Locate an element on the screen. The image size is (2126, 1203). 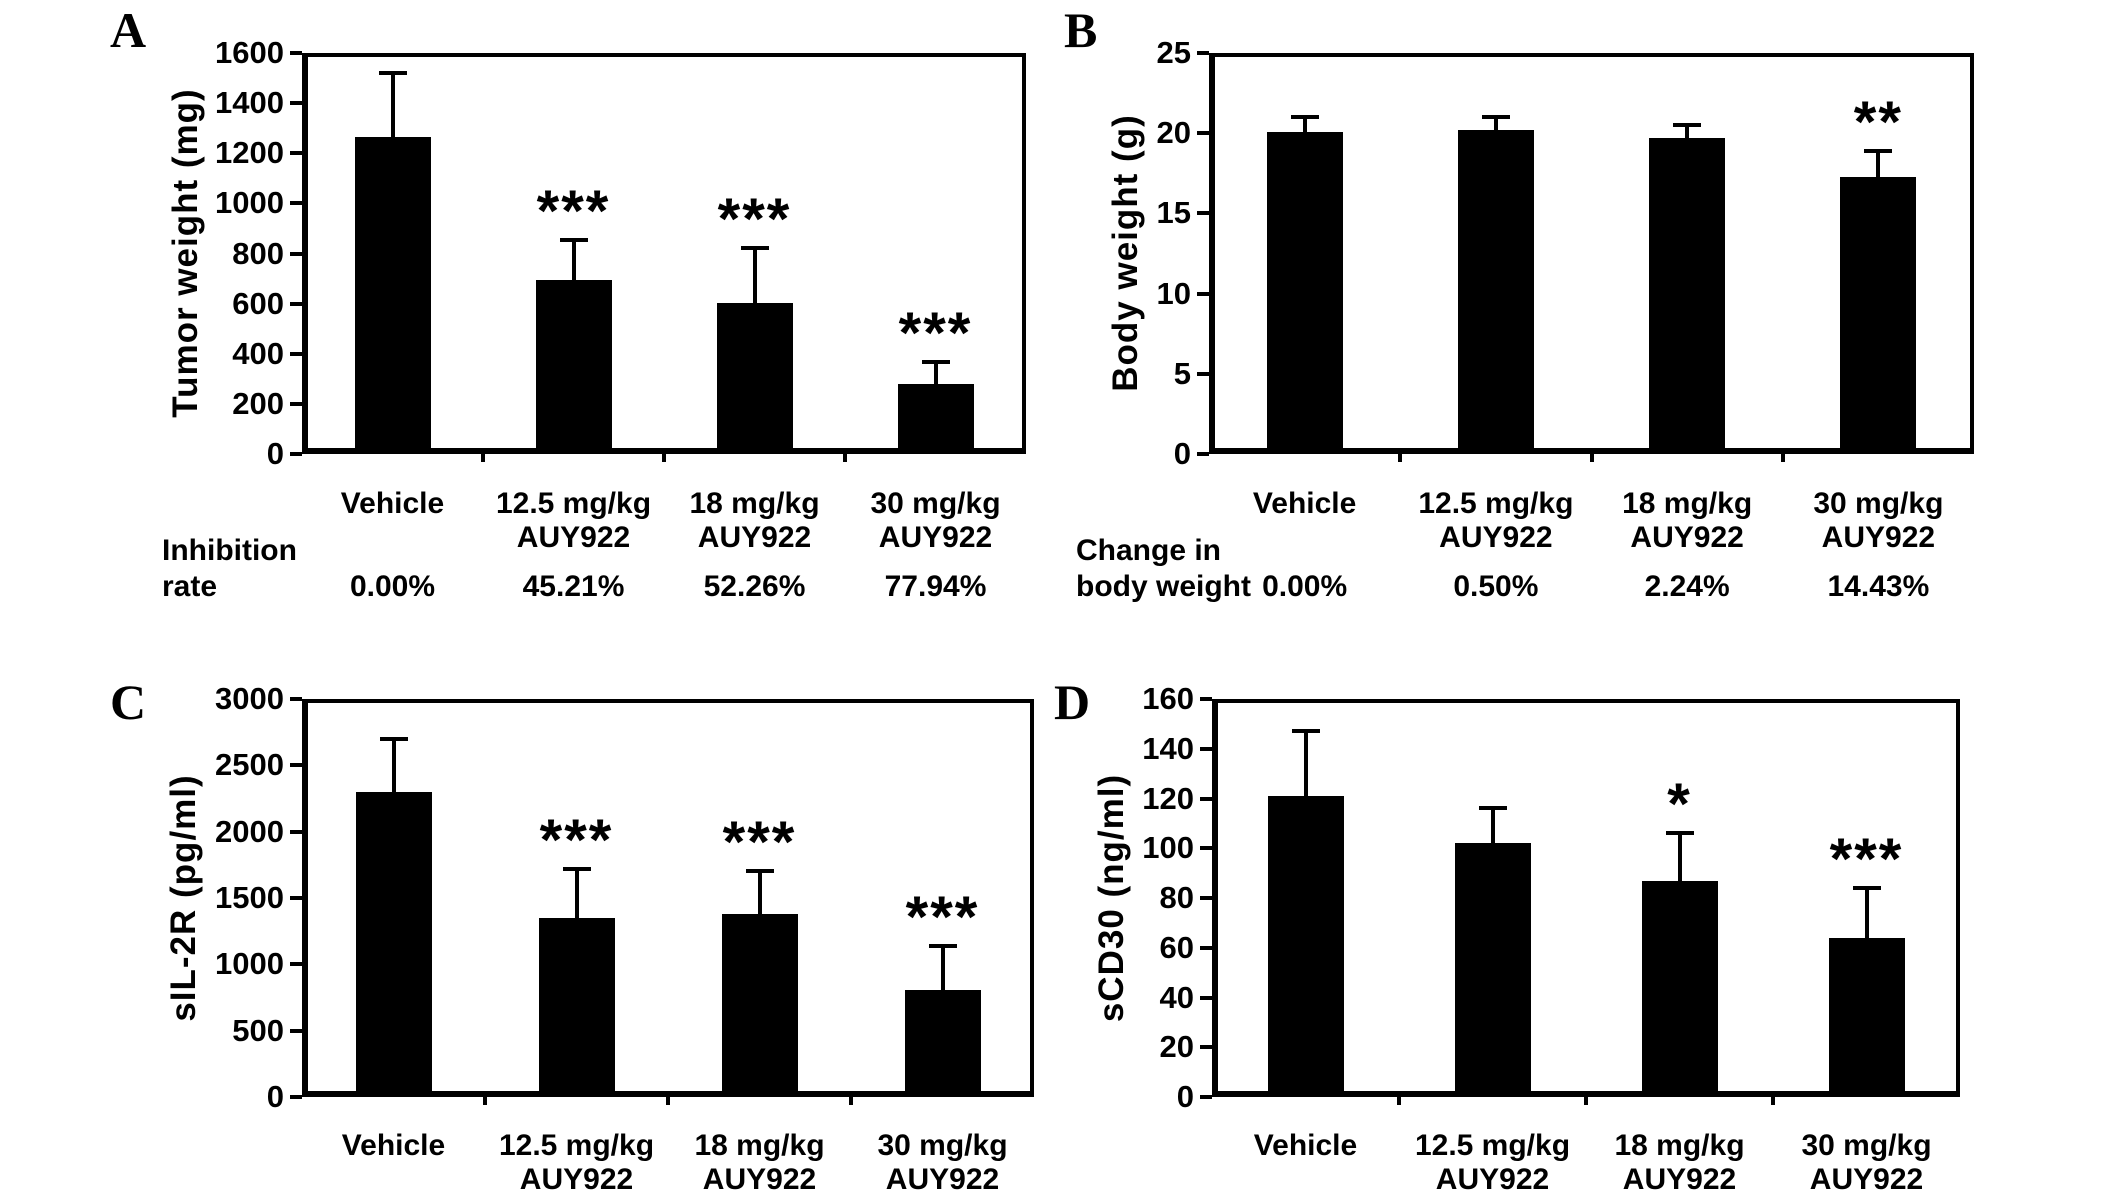
y-tick-label-B: 10 is located at coordinates (1173, 293).